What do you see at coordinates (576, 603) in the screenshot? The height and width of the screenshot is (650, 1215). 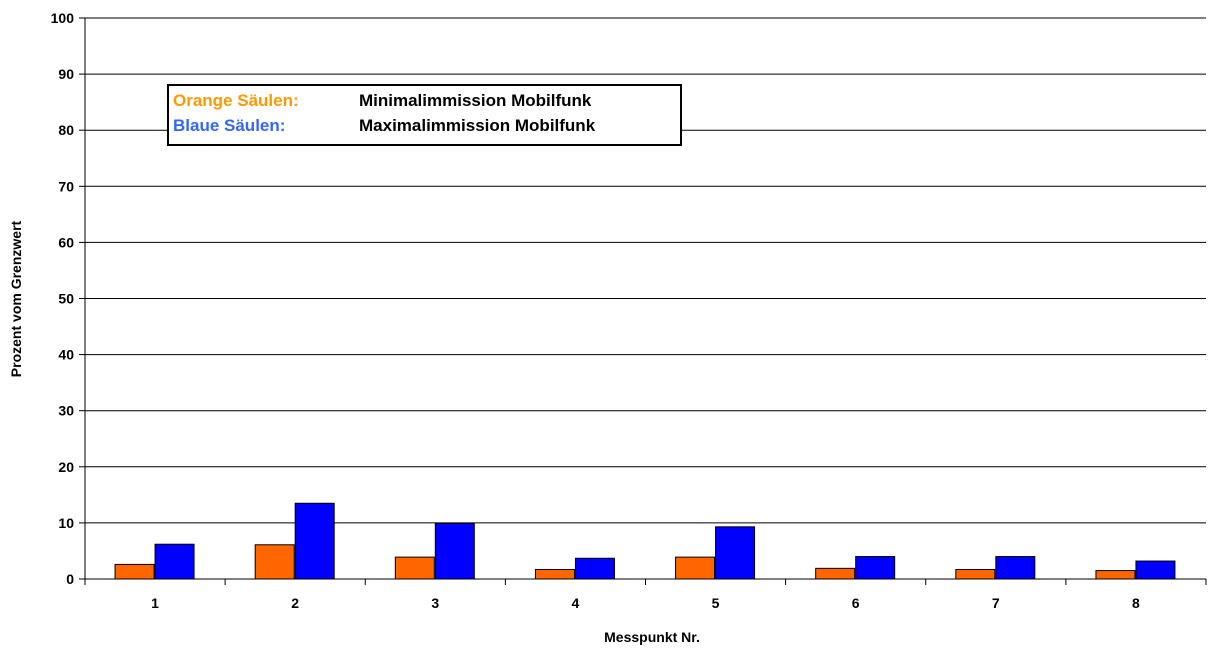 I see `x-tick-label: 4` at bounding box center [576, 603].